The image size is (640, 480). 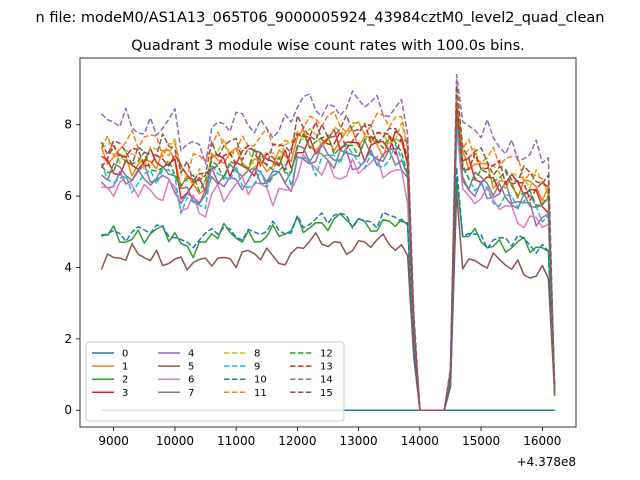 What do you see at coordinates (257, 367) in the screenshot?
I see `legend-label: 9` at bounding box center [257, 367].